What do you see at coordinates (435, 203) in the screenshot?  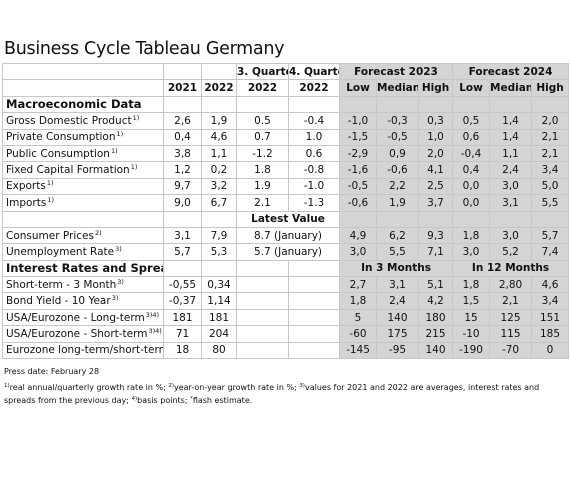 I see `value-cell: 3,7` at bounding box center [435, 203].